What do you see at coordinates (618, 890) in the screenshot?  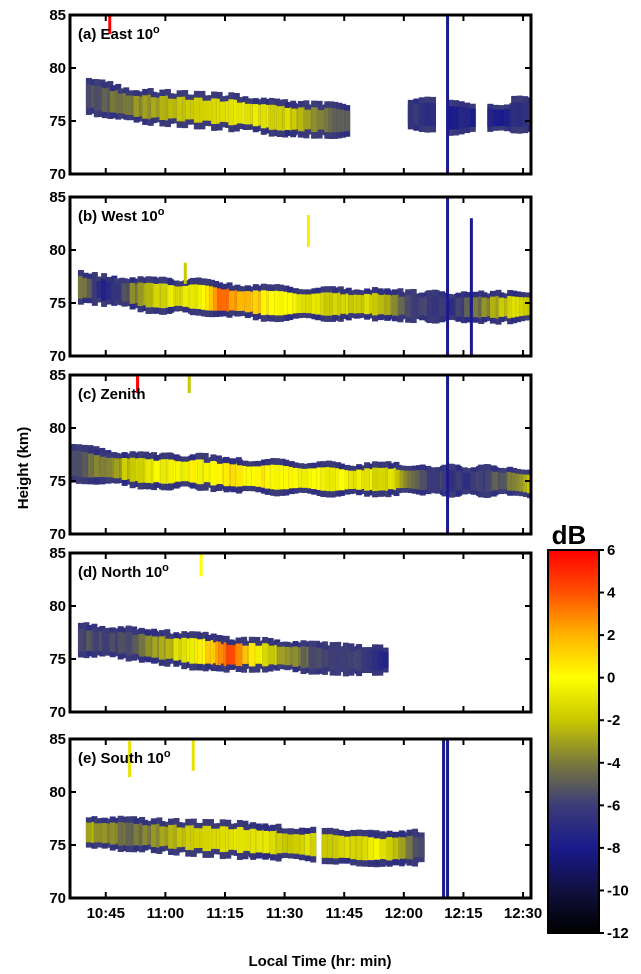 I see `colorbar-tick-label: -10` at bounding box center [618, 890].